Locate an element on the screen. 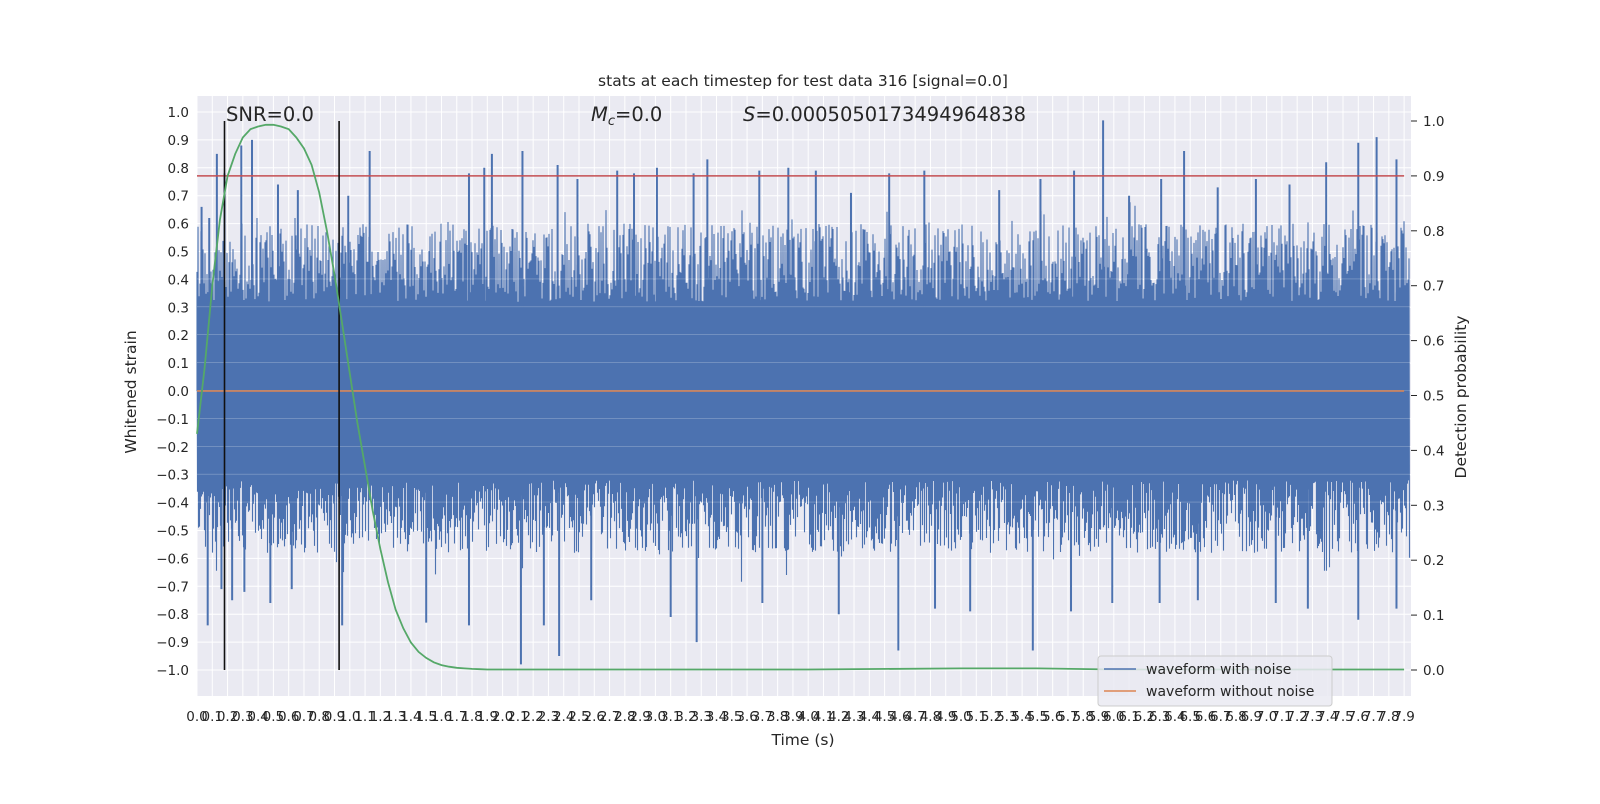  y2-tick-label: 0.9 is located at coordinates (1433, 177).